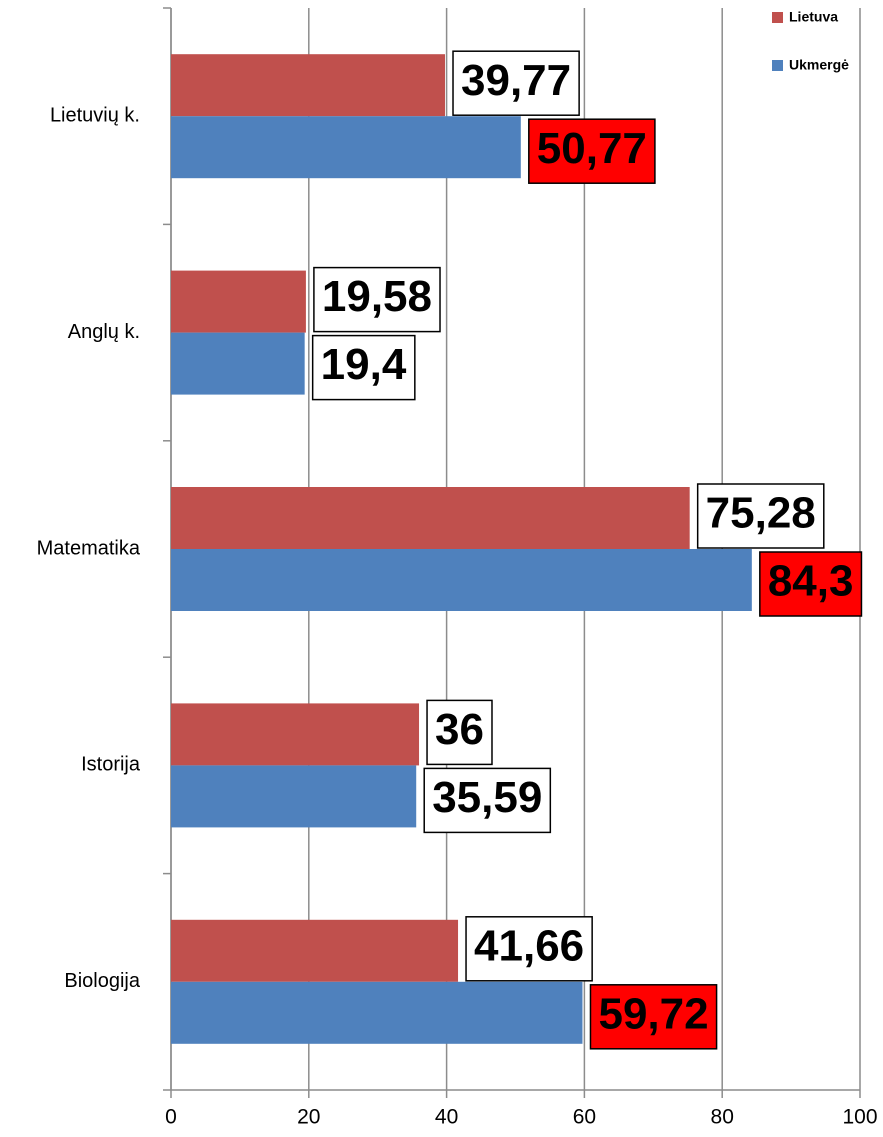 This screenshot has width=883, height=1137. I want to click on value-label-text: 41,66, so click(529, 945).